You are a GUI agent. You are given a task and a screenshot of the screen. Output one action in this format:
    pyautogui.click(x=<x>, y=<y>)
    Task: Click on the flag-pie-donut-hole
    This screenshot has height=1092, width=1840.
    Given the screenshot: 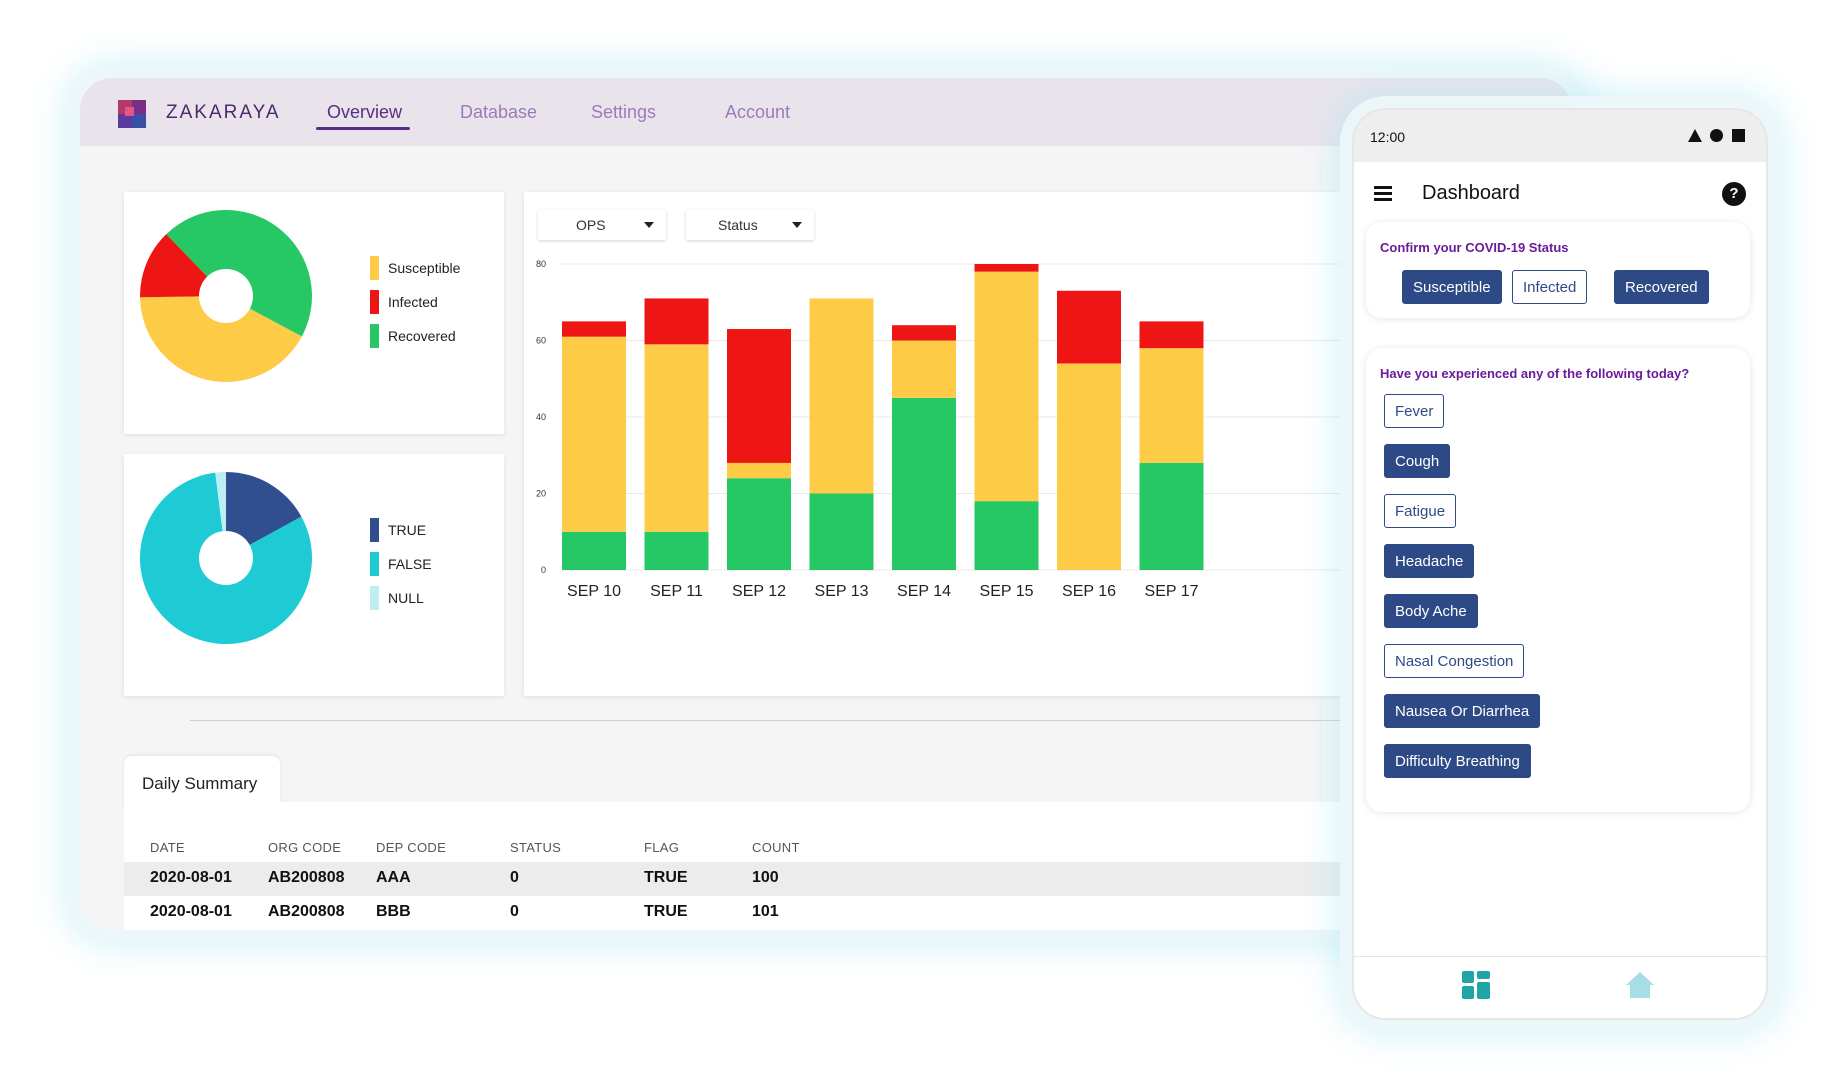 What is the action you would take?
    pyautogui.click(x=226, y=558)
    